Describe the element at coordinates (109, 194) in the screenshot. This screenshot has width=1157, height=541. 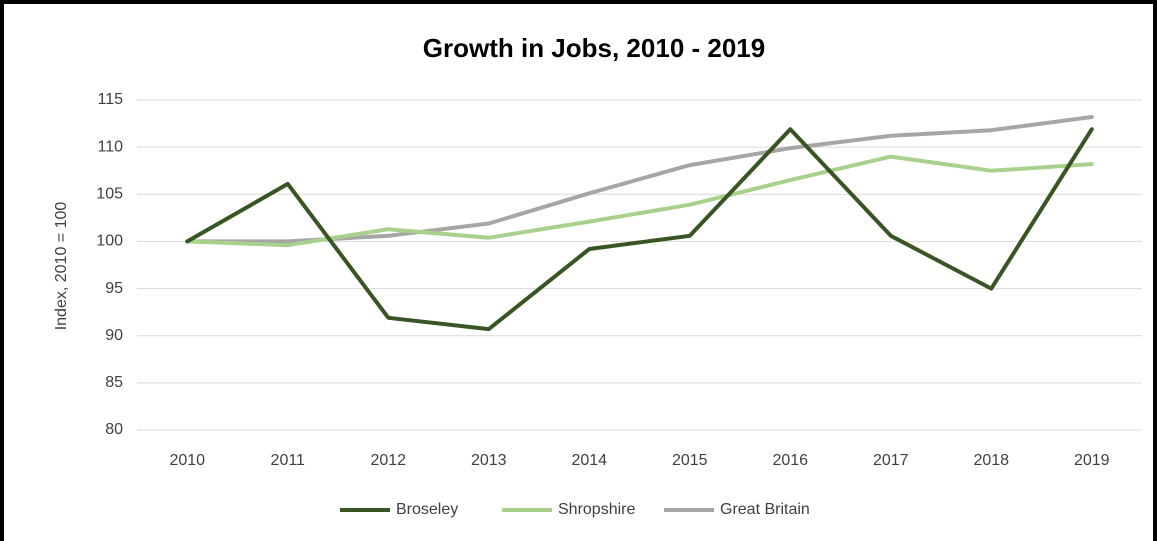
I see `y-tick-label: 105` at that location.